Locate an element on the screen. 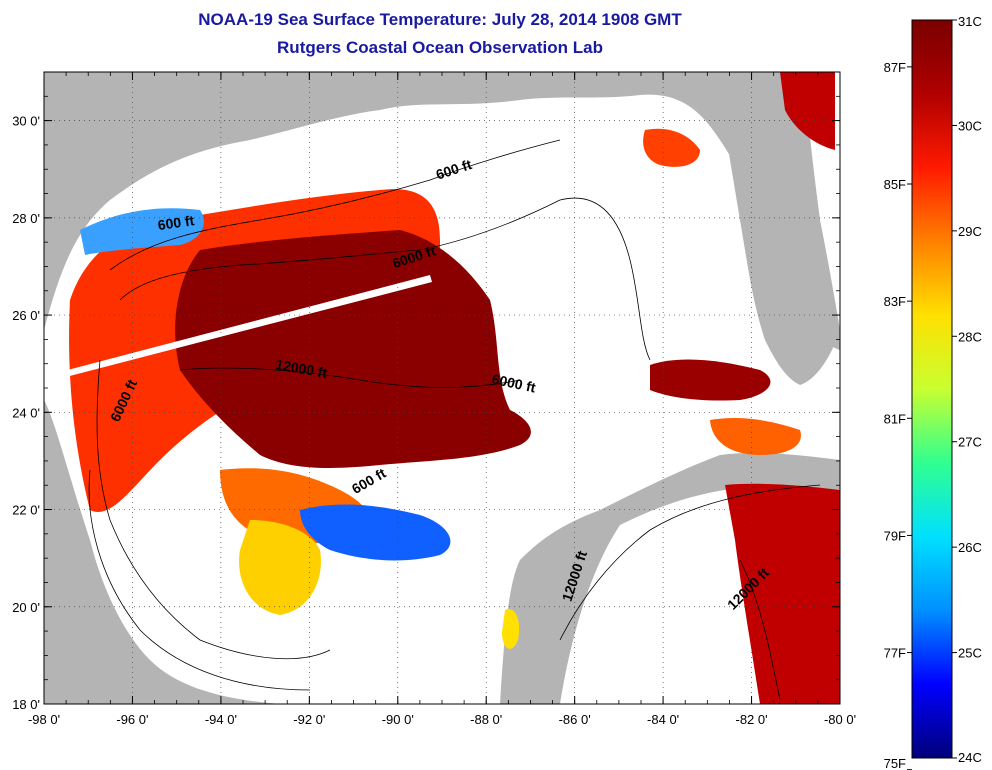 The image size is (992, 770). lon-tick-label: -96 0' is located at coordinates (132, 719).